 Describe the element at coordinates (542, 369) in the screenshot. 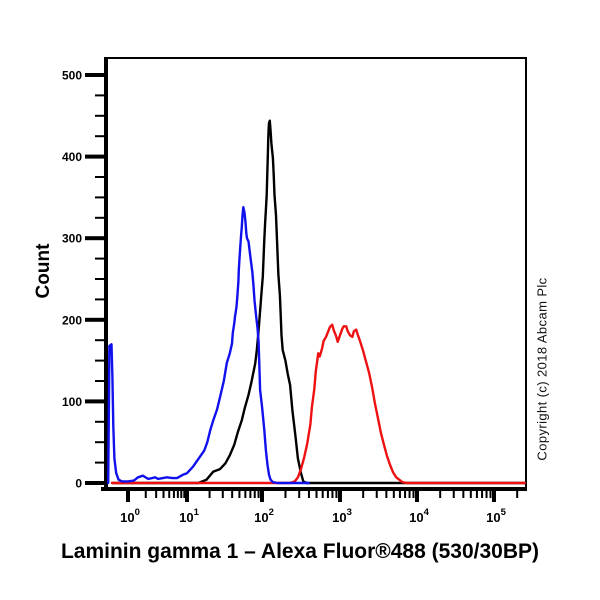

I see `copyright-note: Copyright (c) 2018 Abcam Plc` at that location.